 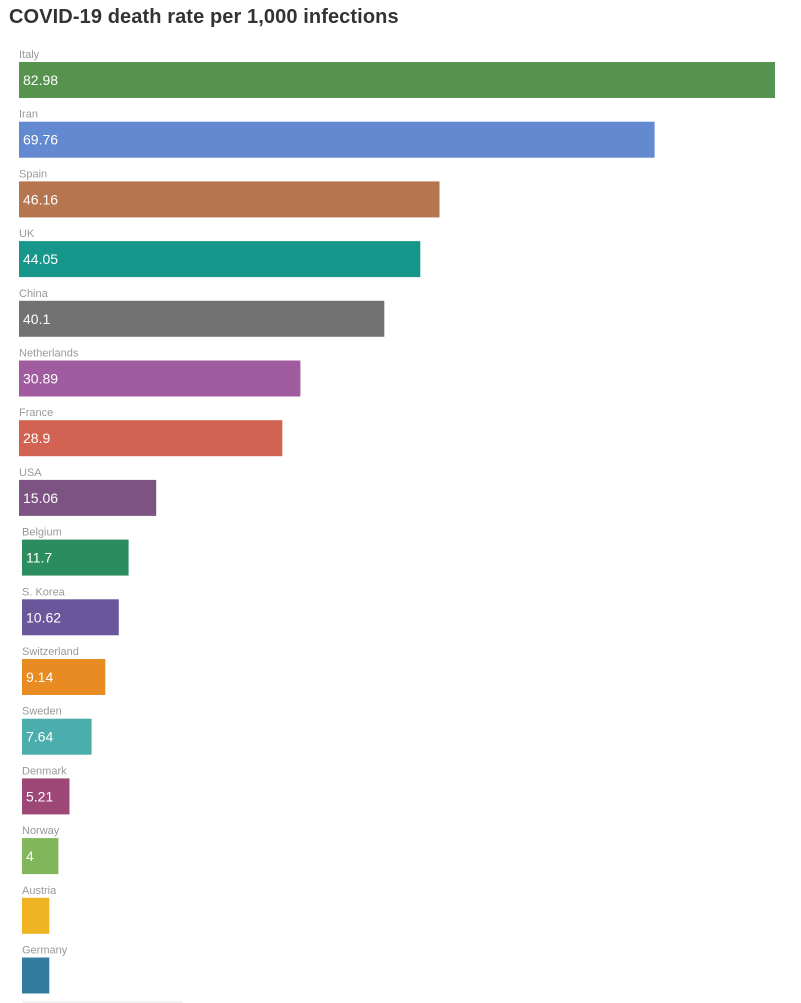 I want to click on value-label-uk: 44.05, so click(x=40, y=259).